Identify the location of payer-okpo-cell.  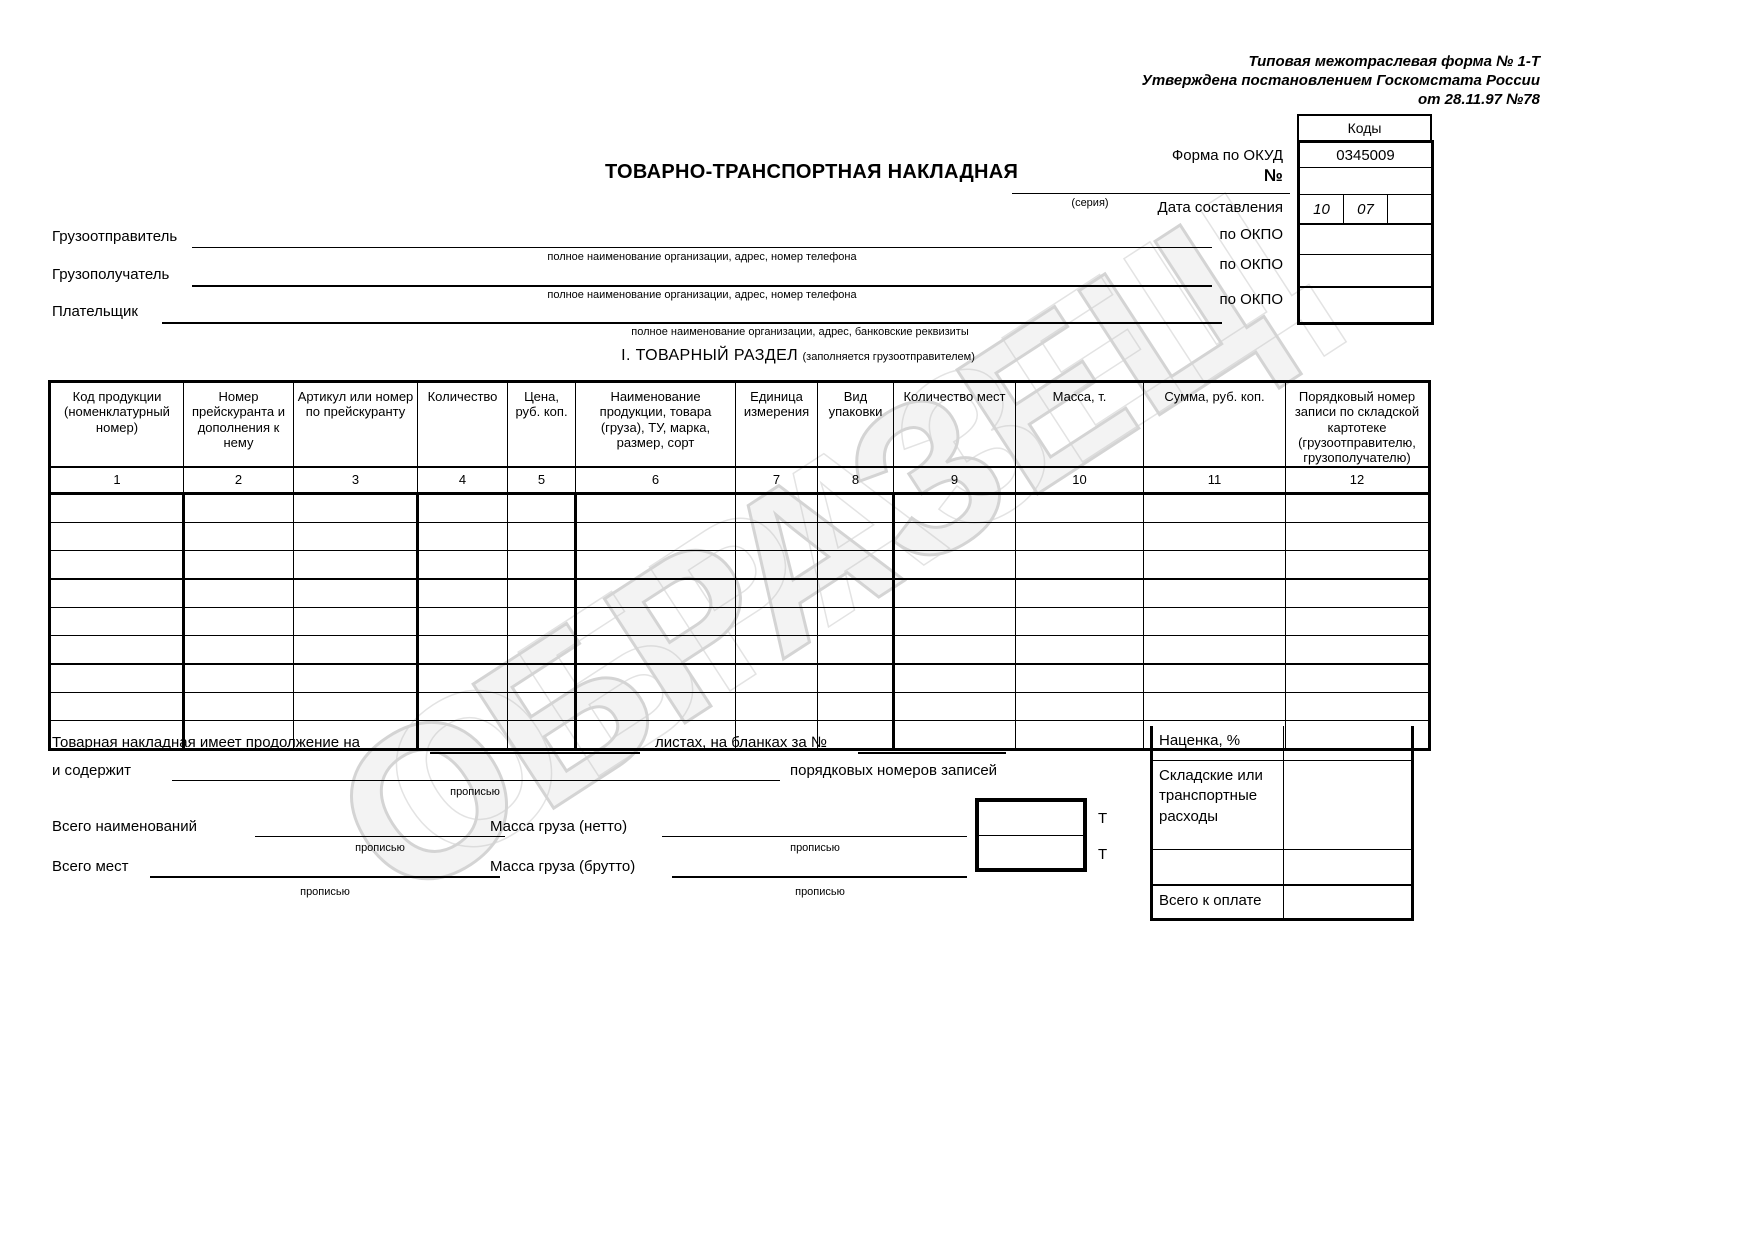
(1365, 304).